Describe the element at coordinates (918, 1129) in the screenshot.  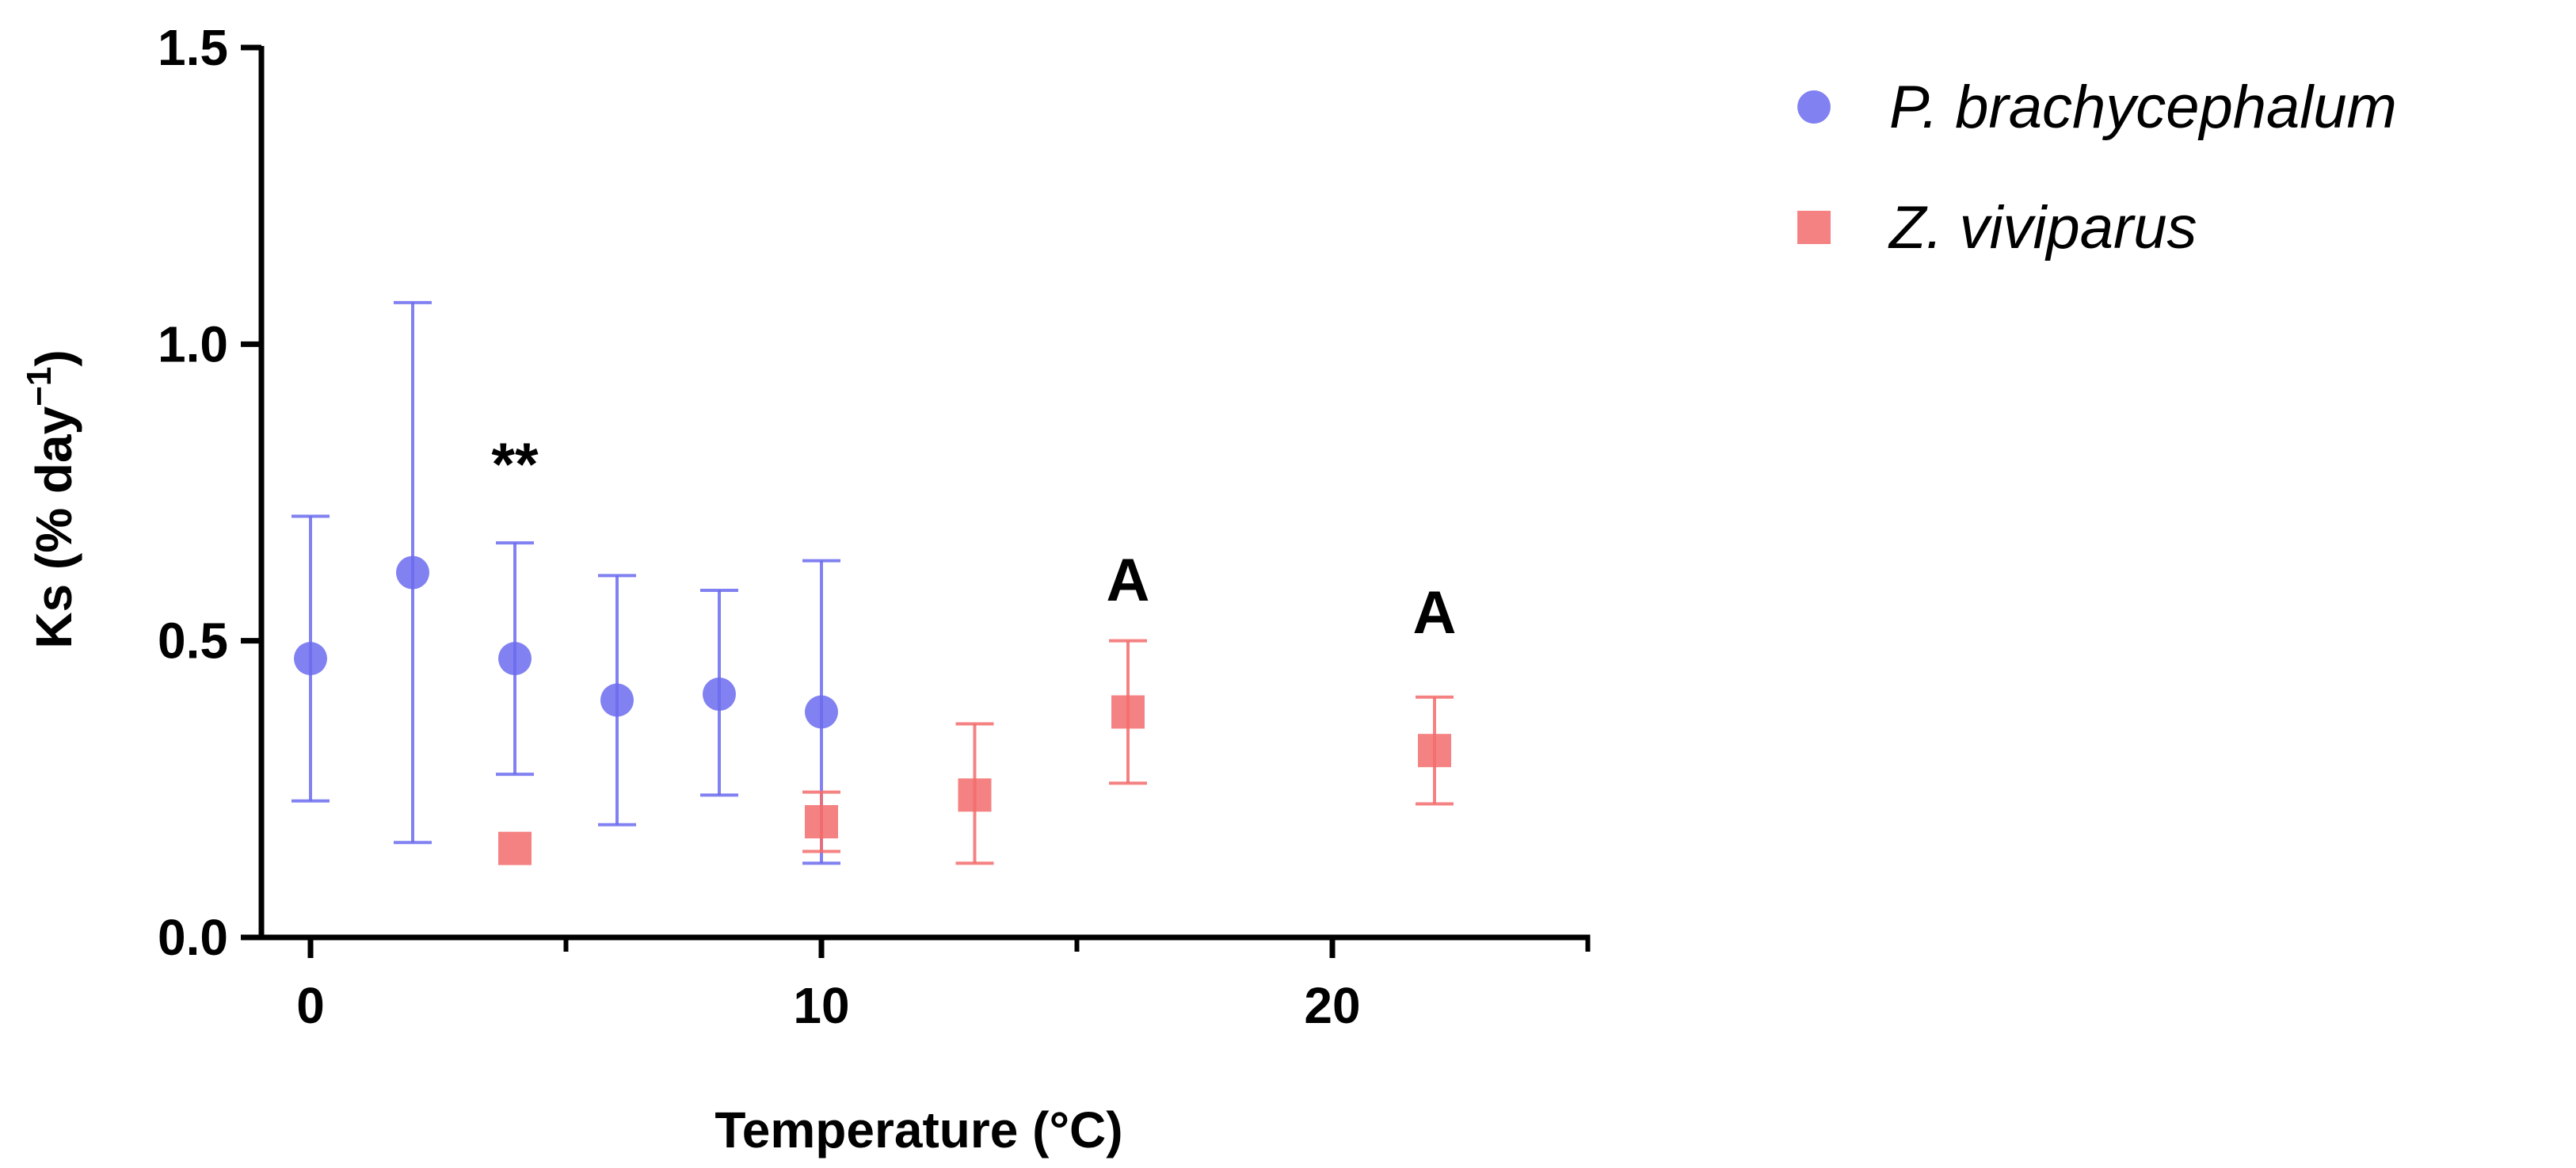
I see `x-axis-title: Temperature (°C)` at that location.